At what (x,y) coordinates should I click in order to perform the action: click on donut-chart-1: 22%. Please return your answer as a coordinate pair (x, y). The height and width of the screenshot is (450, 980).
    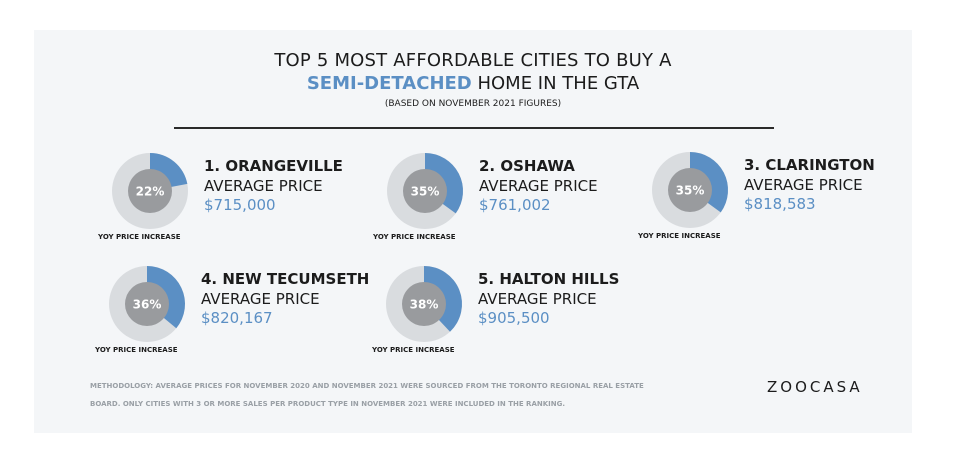
    Looking at the image, I should click on (150, 191).